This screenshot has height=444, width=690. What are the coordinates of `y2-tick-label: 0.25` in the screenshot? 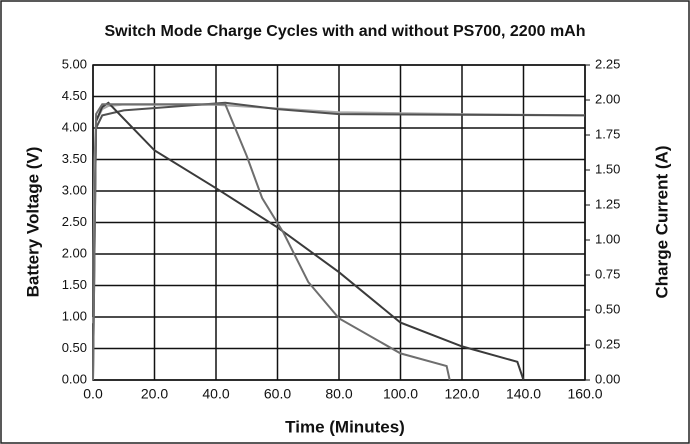 It's located at (607, 343).